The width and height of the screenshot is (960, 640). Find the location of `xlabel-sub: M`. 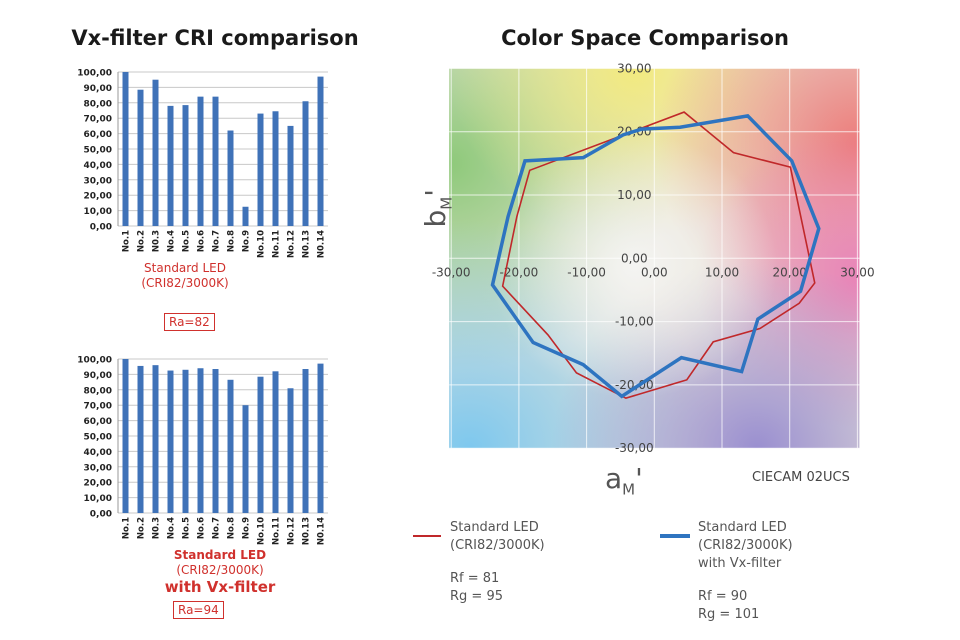

xlabel-sub: M is located at coordinates (629, 489).